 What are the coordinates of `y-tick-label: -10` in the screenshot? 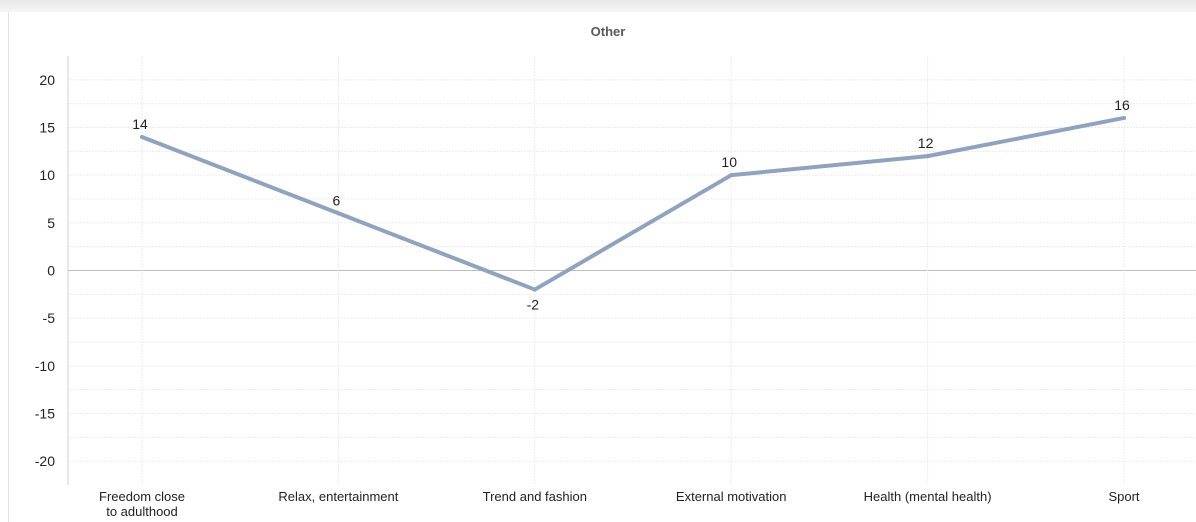 It's located at (45, 366).